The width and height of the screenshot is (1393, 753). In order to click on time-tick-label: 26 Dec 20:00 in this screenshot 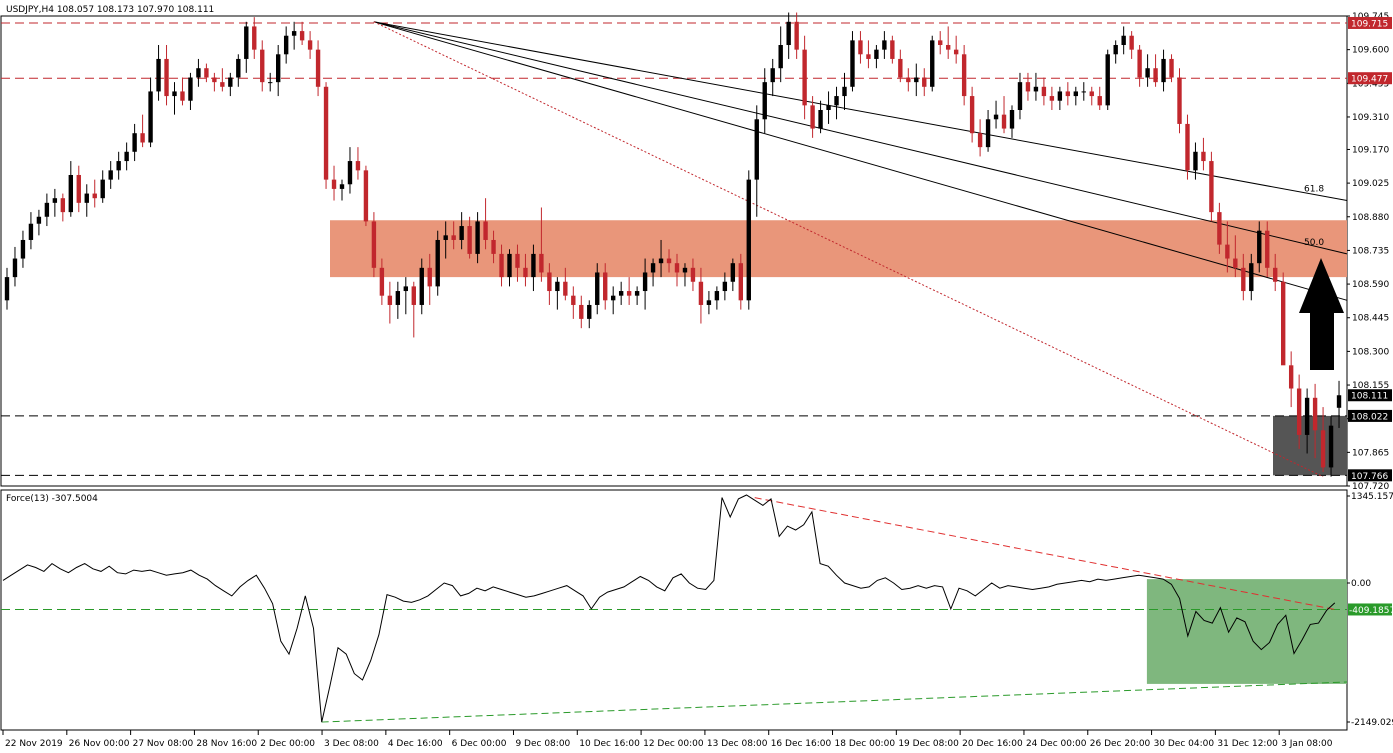, I will do `click(1120, 744)`.